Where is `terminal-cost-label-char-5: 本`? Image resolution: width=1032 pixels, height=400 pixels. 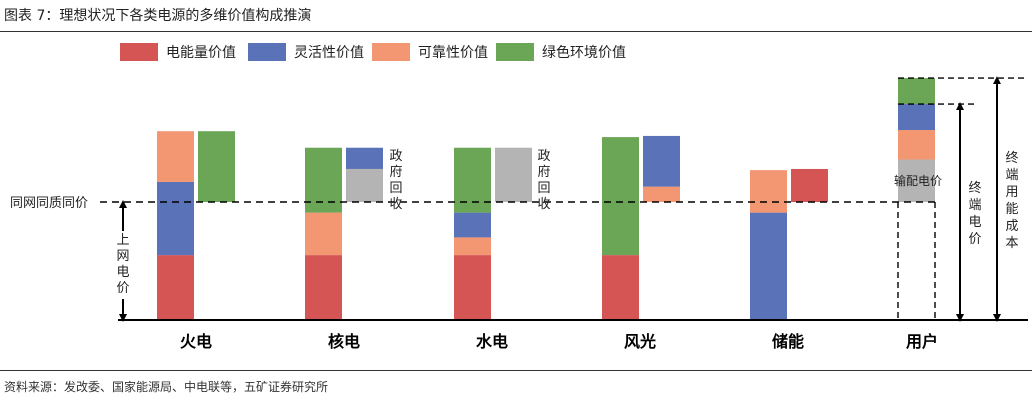
terminal-cost-label-char-5: 本 is located at coordinates (1011, 243).